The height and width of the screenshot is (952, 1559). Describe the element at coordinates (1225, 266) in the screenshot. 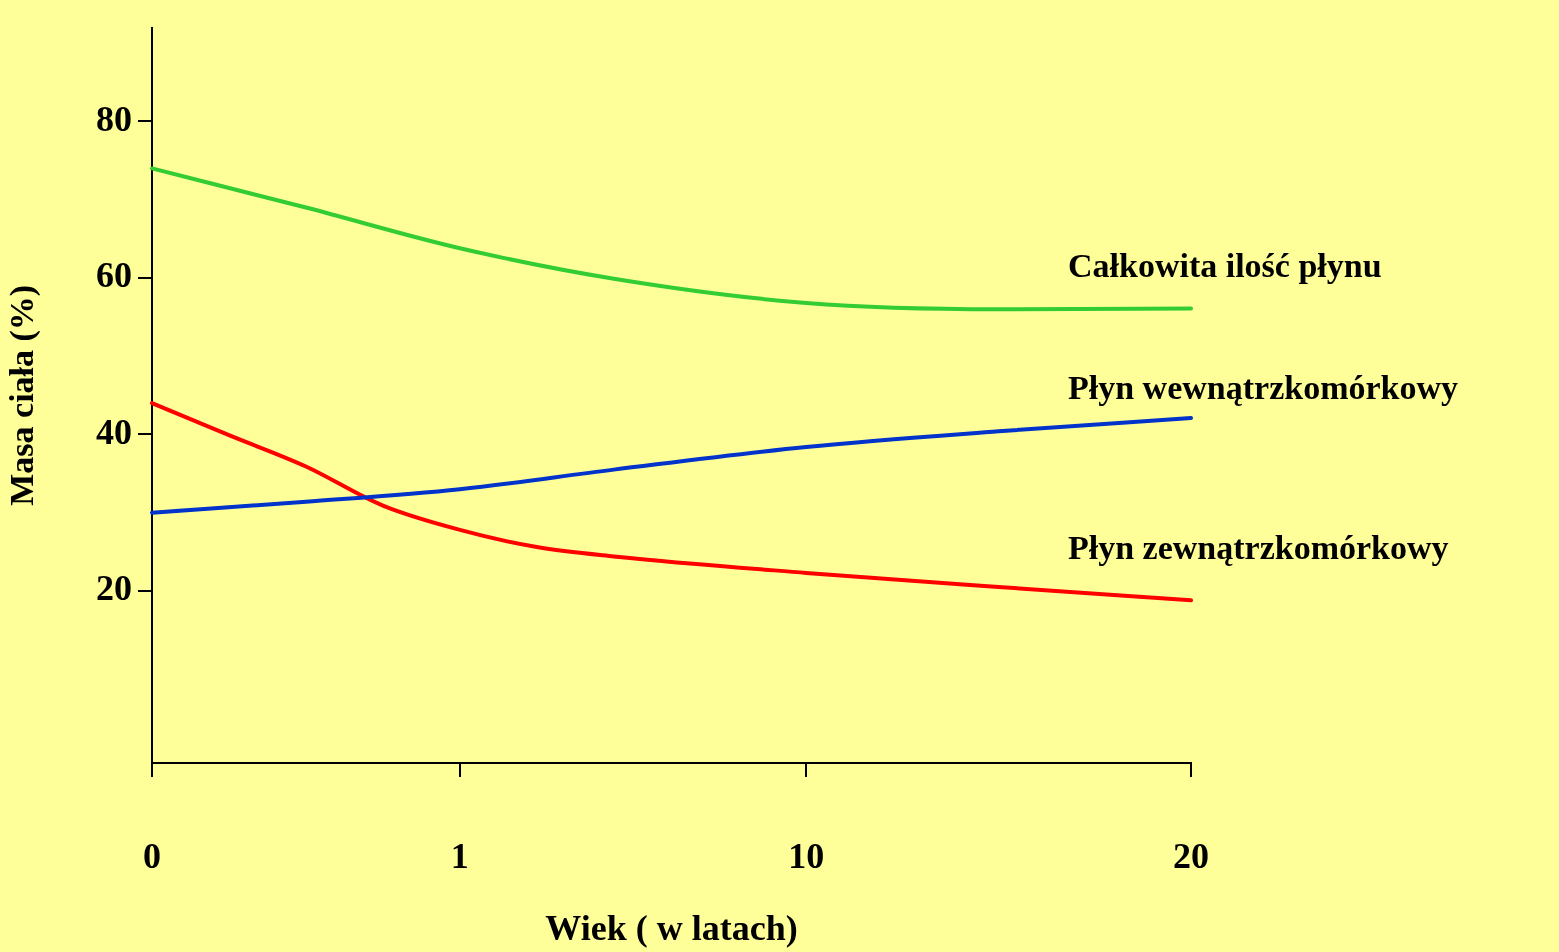

I see `series-label: Całkowita ilość płynu` at that location.